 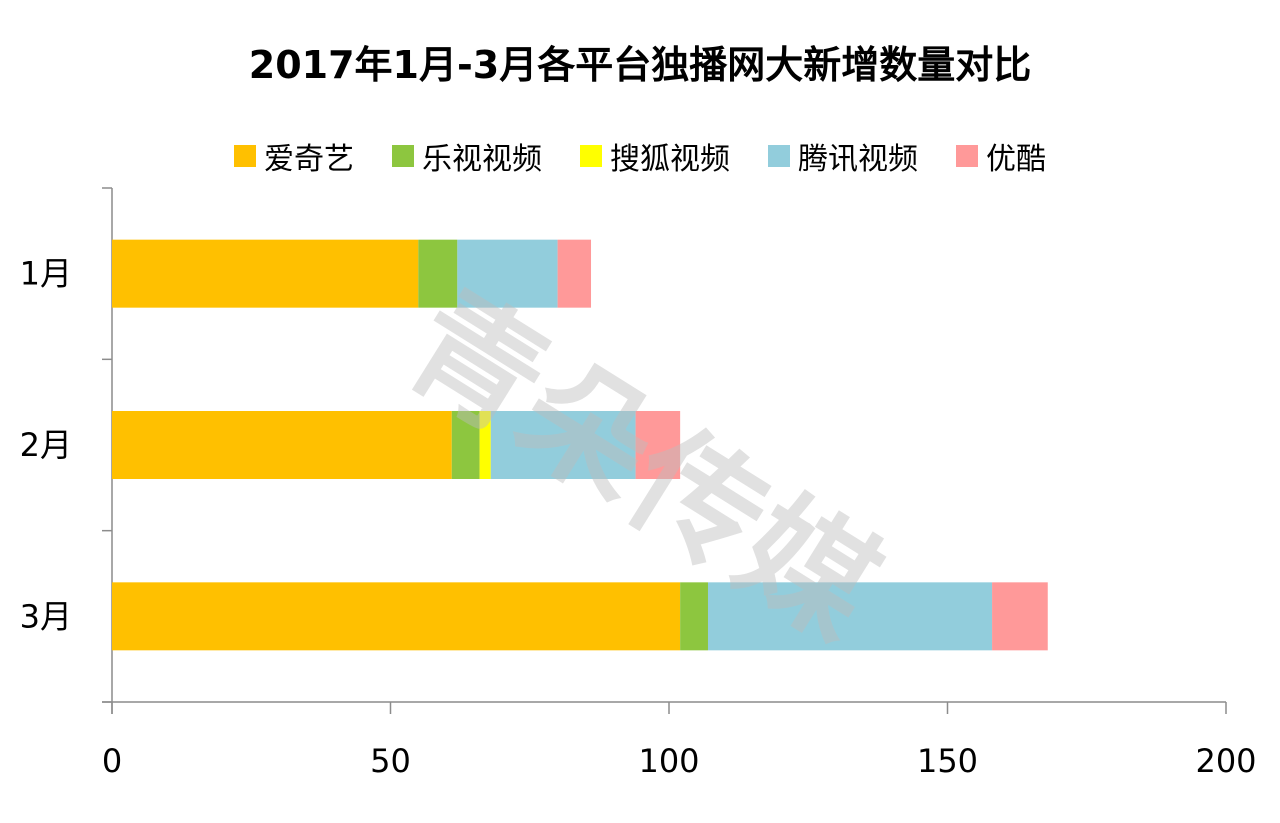 I want to click on x-tick-label: 0, so click(x=112, y=761).